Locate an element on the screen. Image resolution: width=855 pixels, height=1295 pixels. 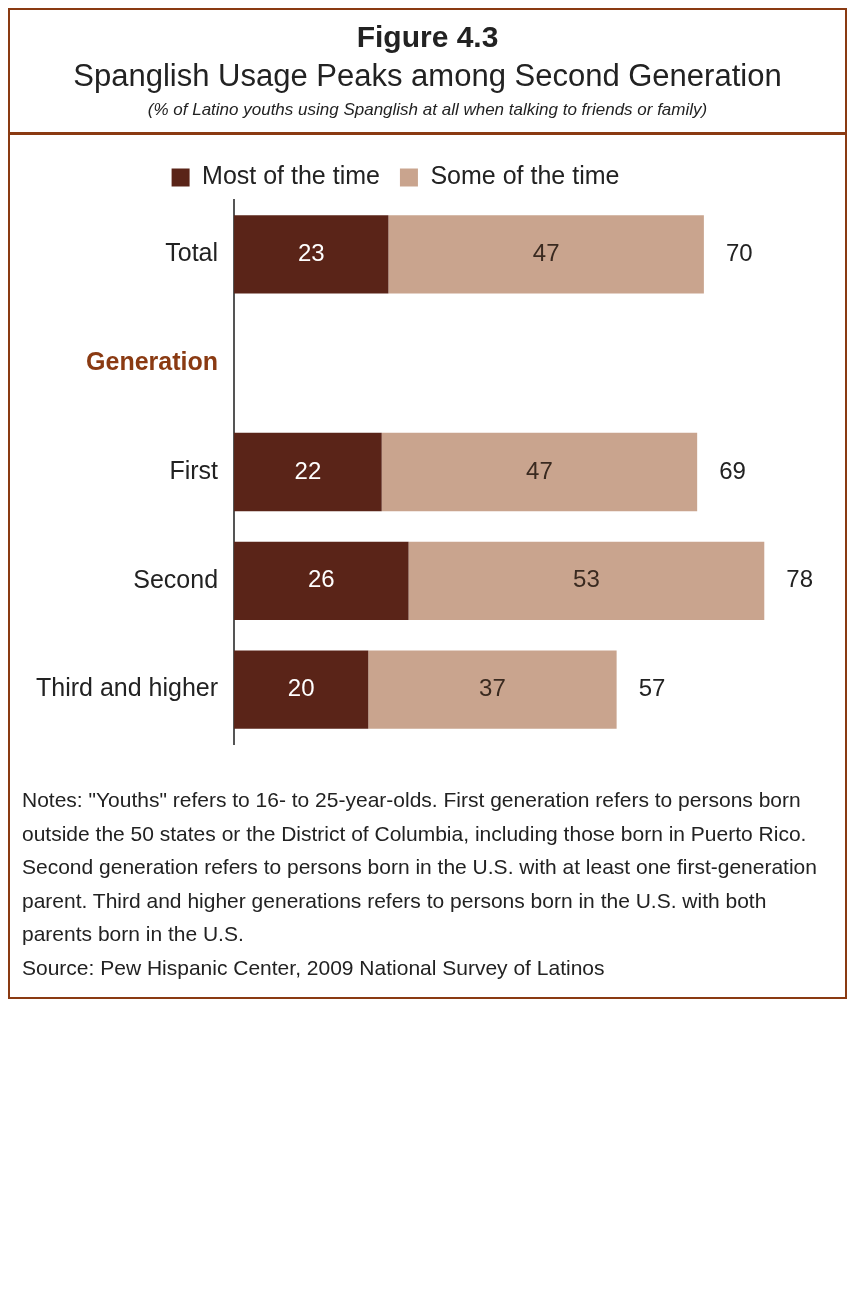
total-label: 57 is located at coordinates (652, 688).